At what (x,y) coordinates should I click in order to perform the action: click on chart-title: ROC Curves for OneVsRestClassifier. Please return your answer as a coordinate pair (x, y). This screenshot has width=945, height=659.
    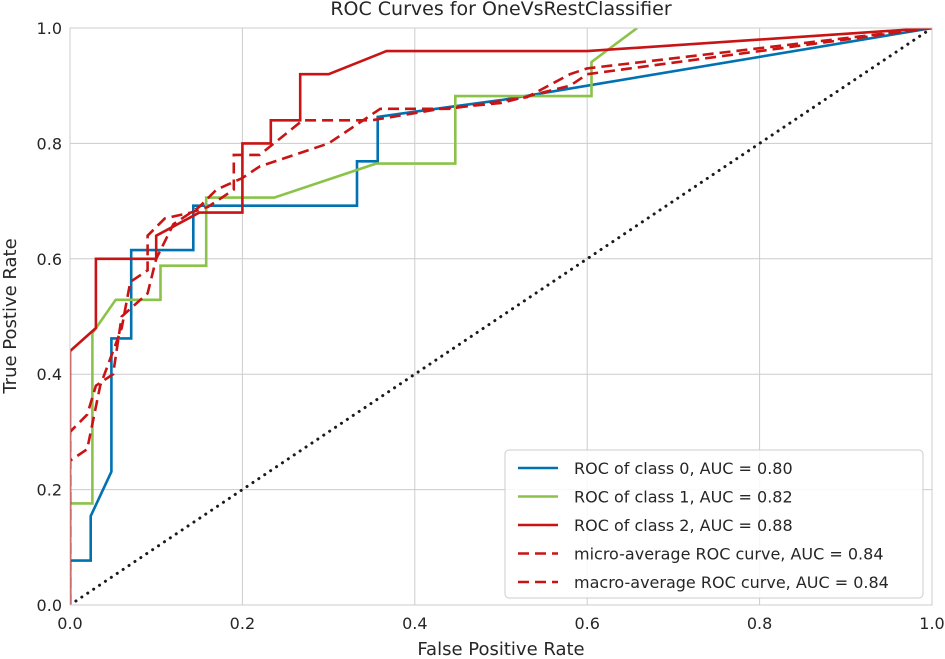
    Looking at the image, I should click on (501, 10).